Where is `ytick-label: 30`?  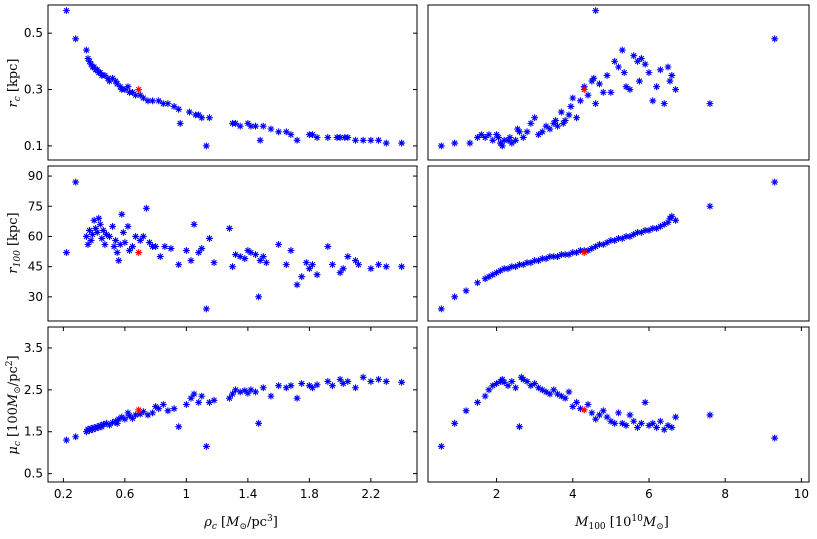 ytick-label: 30 is located at coordinates (35, 297).